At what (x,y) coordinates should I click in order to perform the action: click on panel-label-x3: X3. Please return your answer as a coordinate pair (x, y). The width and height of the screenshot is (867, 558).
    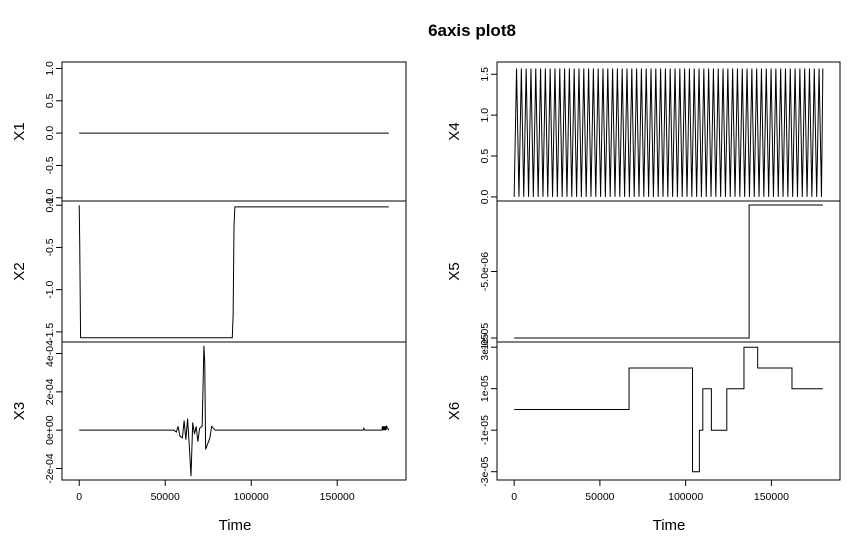
    Looking at the image, I should click on (19, 411).